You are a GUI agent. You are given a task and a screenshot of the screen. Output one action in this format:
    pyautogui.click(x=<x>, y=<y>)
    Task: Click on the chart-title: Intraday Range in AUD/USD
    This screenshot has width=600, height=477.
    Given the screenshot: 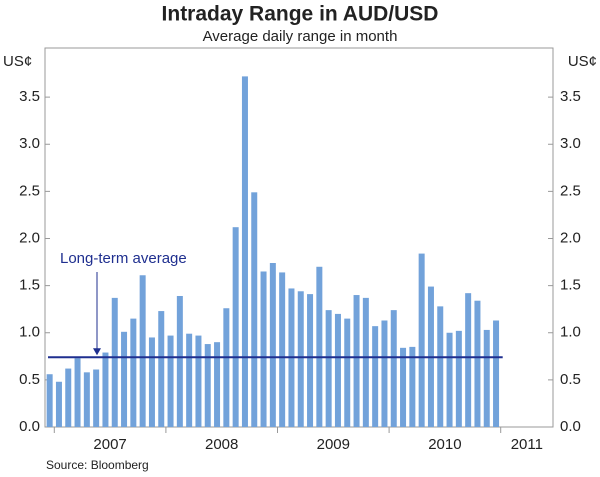 What is the action you would take?
    pyautogui.click(x=300, y=14)
    